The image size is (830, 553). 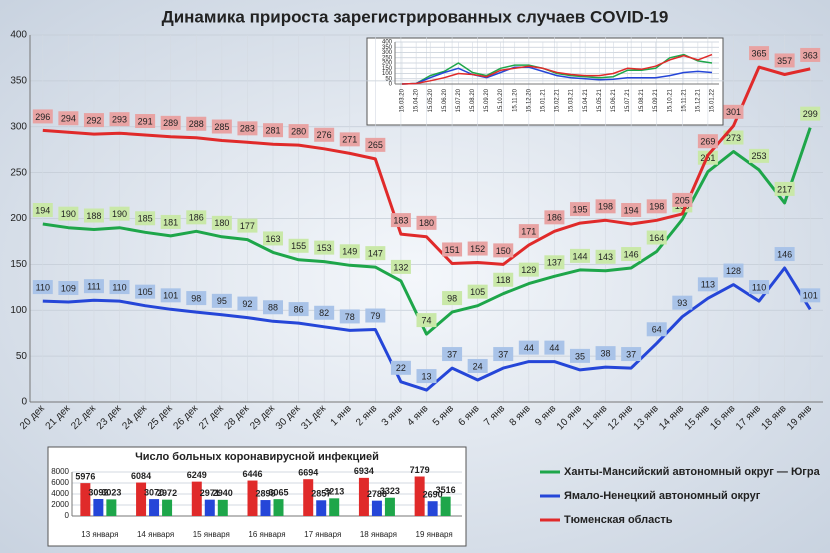 I want to click on value-label: 147, so click(x=375, y=254).